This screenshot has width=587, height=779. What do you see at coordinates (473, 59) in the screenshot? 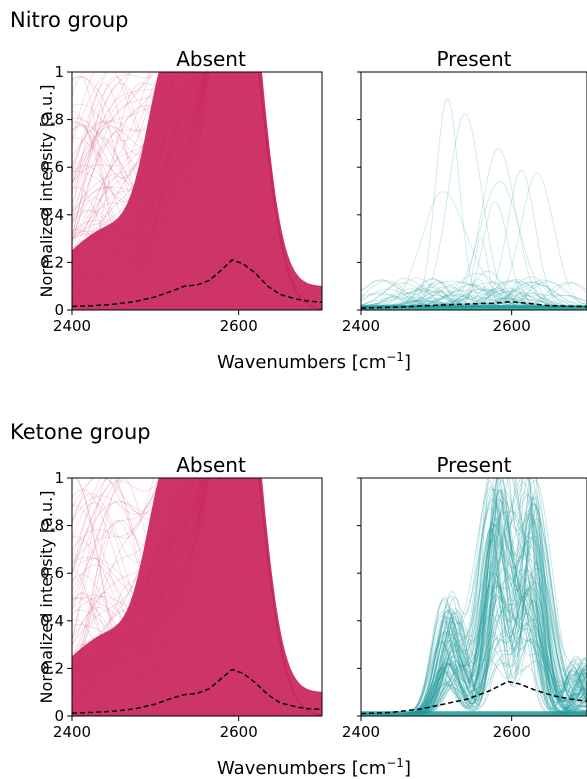
I see `panel-title-nitro-present: Present` at bounding box center [473, 59].